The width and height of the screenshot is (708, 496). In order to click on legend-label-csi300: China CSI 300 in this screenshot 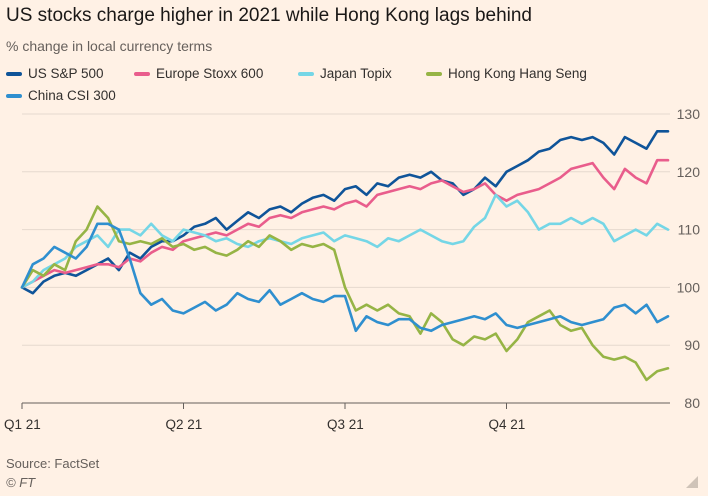, I will do `click(72, 95)`.